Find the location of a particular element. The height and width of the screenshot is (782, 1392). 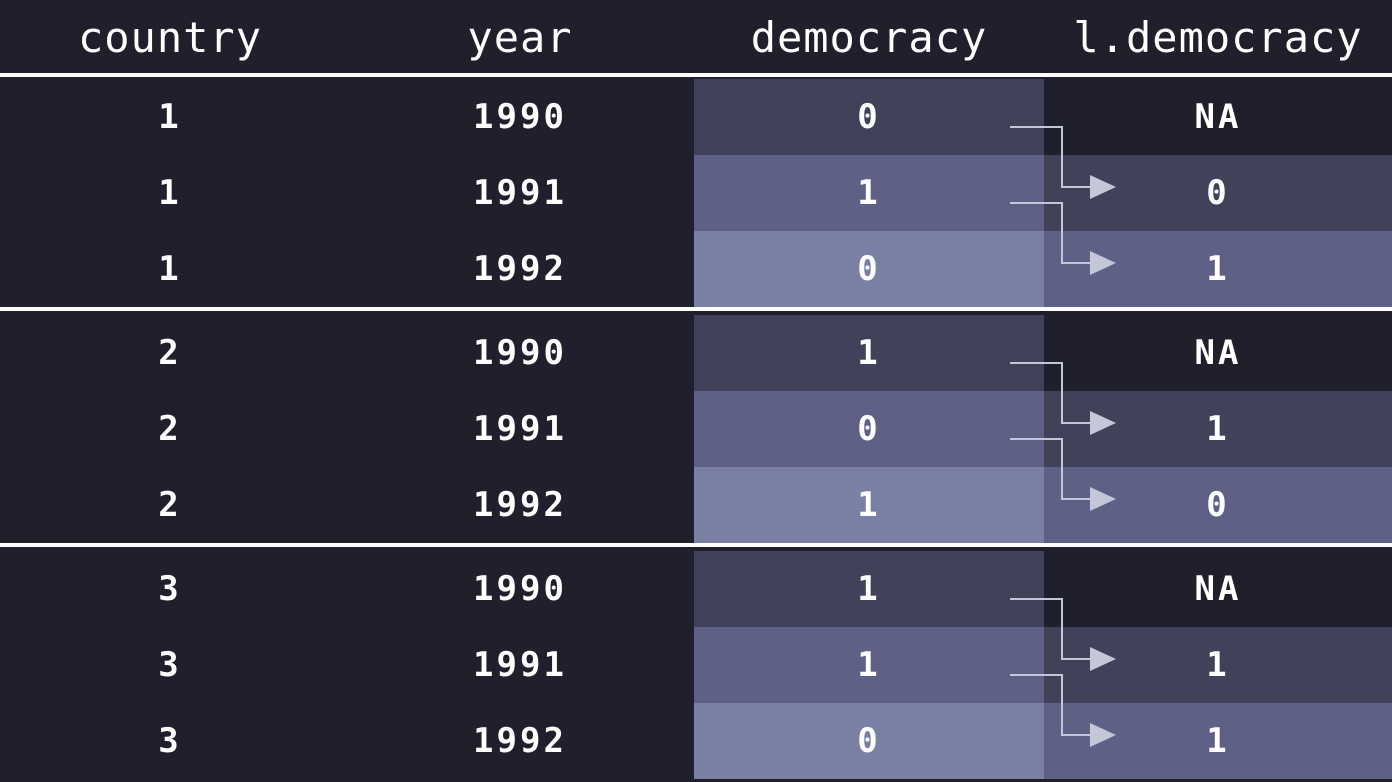

header-country: country is located at coordinates (169, 37).